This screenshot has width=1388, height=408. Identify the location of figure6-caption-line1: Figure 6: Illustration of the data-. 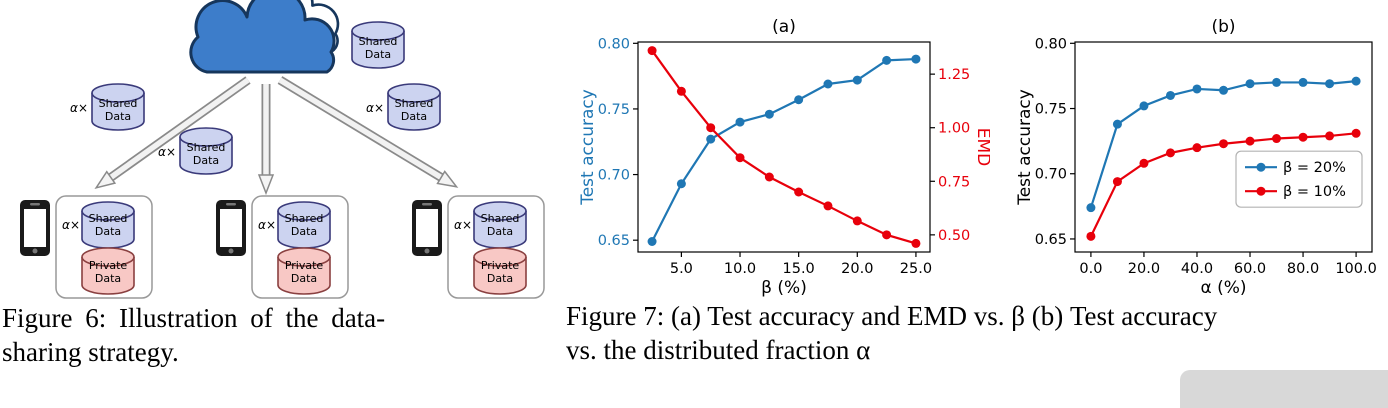
(194, 318).